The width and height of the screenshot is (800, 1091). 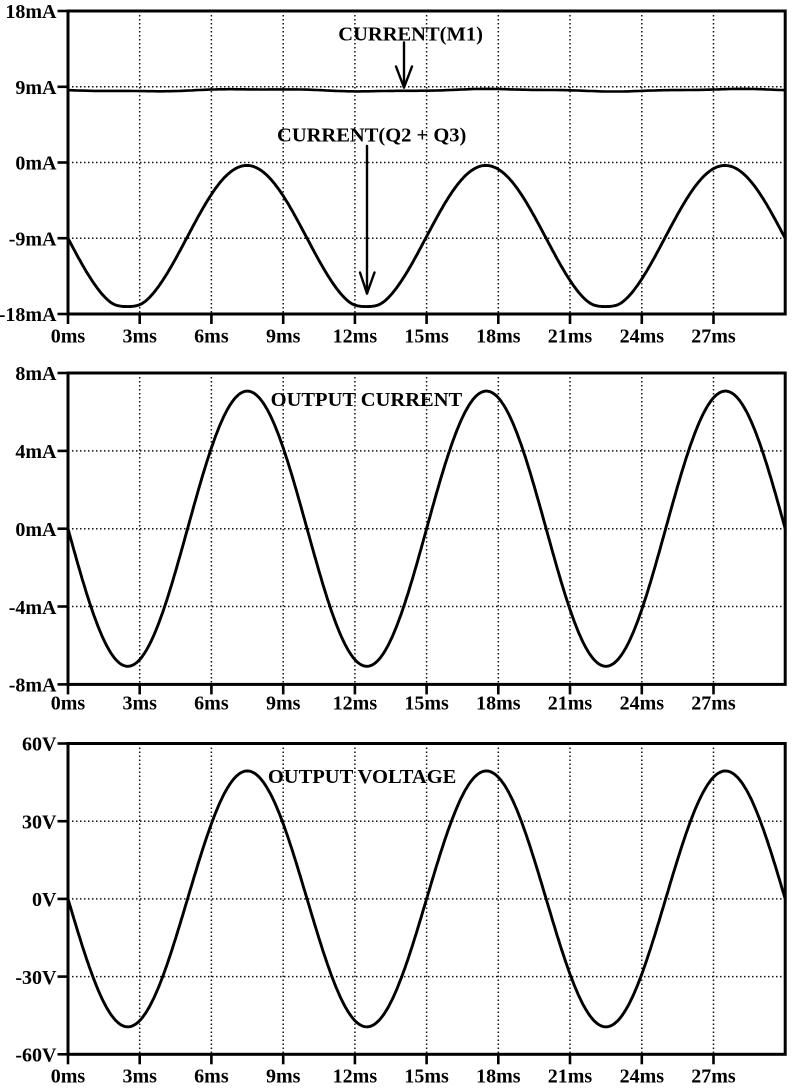 I want to click on svg-text: 60V, so click(x=39, y=745).